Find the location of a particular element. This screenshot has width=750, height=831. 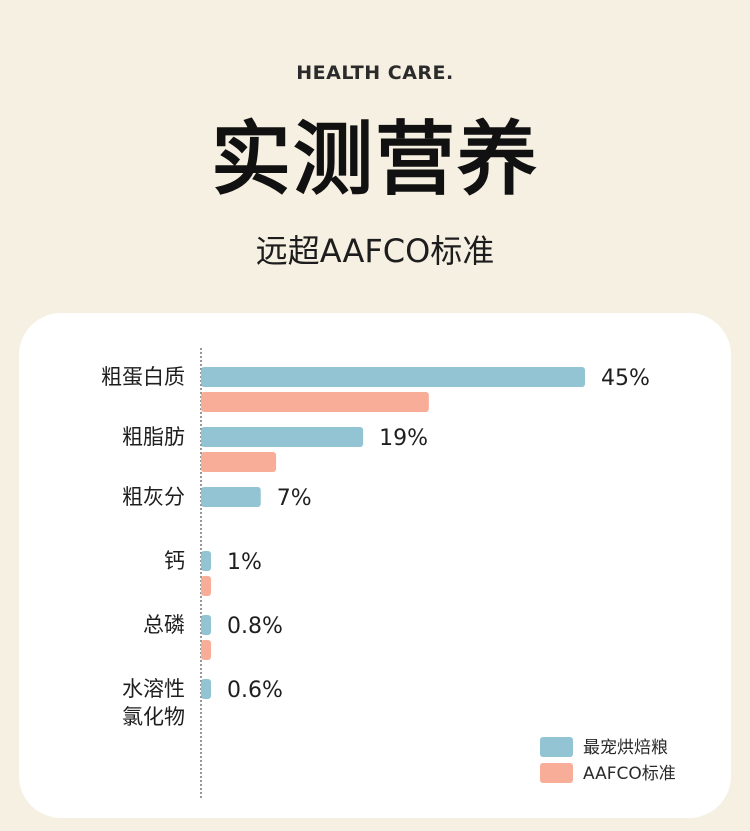

value-label: 1% is located at coordinates (244, 562).